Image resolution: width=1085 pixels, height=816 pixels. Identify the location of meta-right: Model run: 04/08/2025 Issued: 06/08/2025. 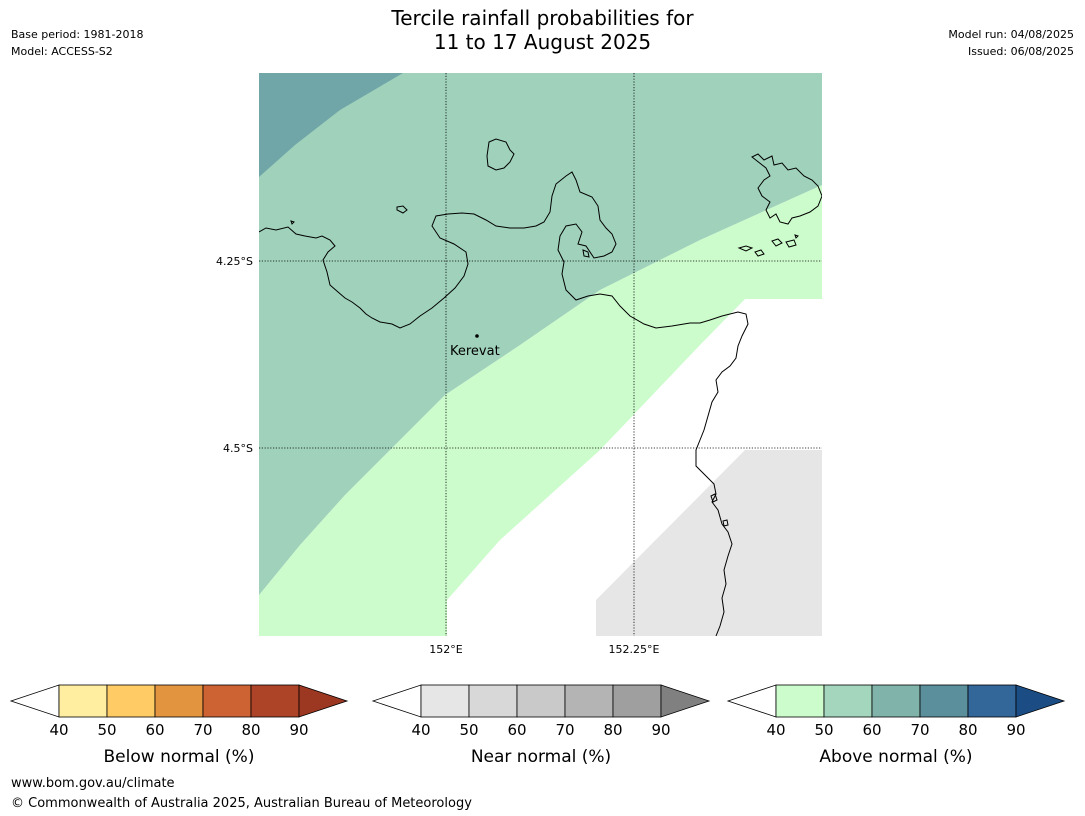
(1011, 43).